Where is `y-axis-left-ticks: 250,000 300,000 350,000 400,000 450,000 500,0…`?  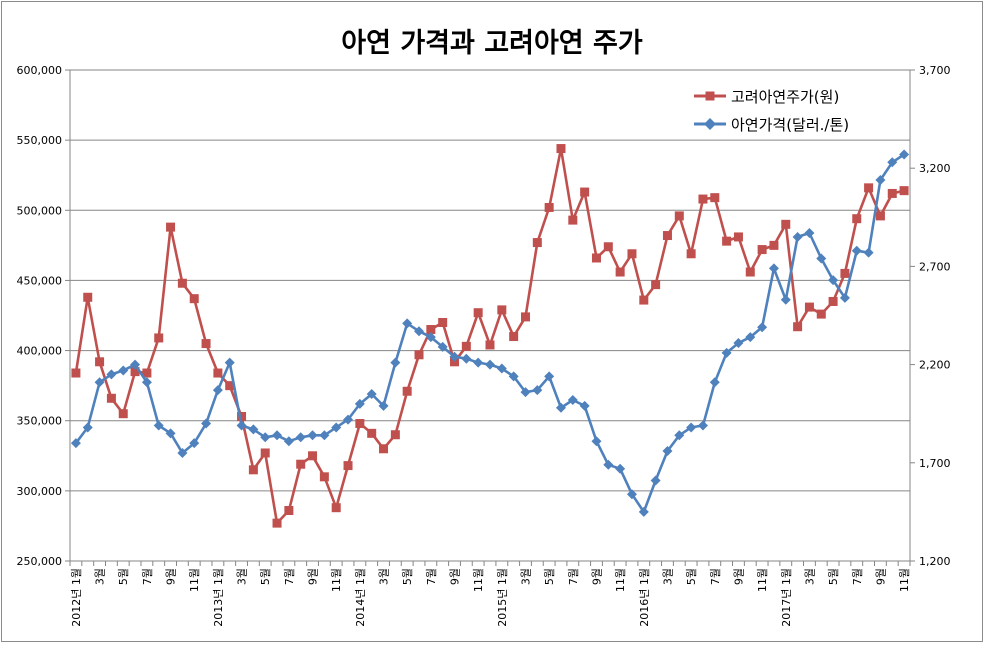
y-axis-left-ticks: 250,000 300,000 350,000 400,000 450,000 500,0… is located at coordinates (43, 316).